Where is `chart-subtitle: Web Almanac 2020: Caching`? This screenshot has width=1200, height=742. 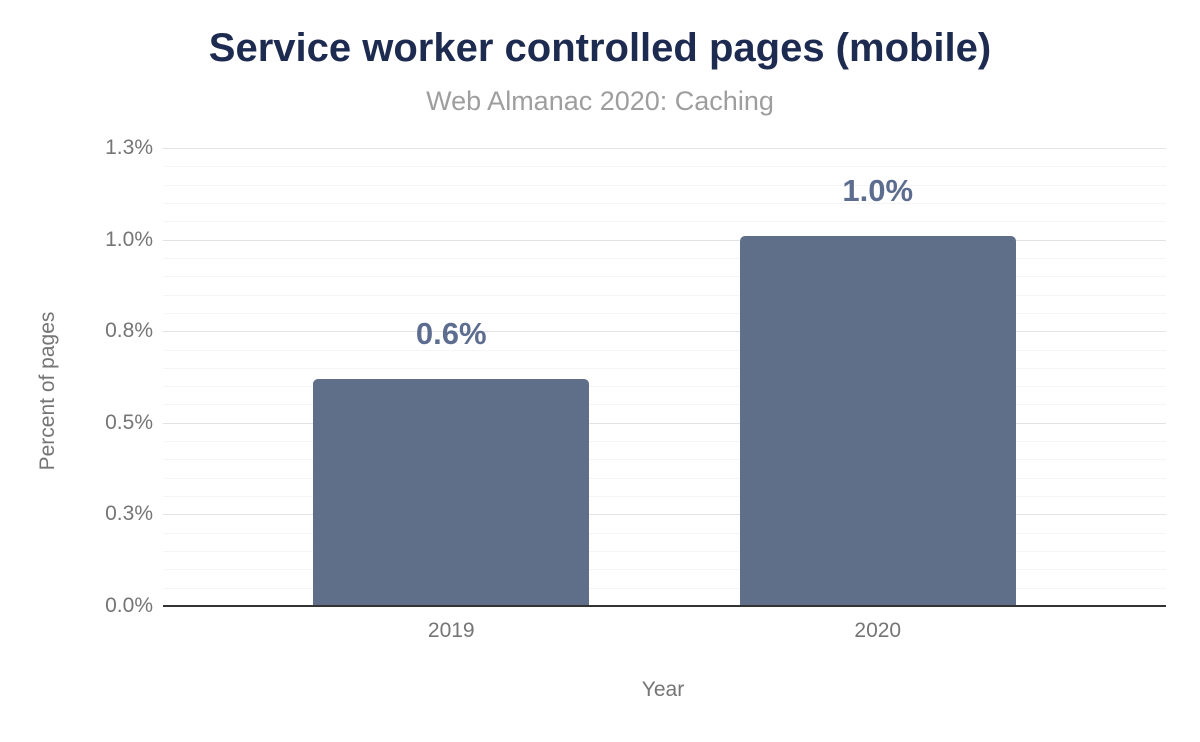 chart-subtitle: Web Almanac 2020: Caching is located at coordinates (600, 101).